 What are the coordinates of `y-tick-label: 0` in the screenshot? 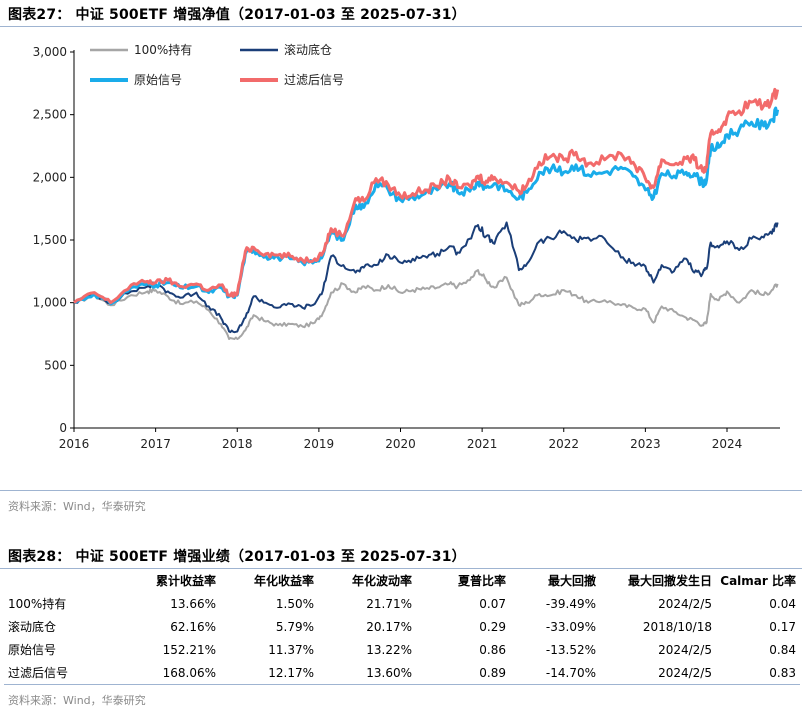 It's located at (63, 428).